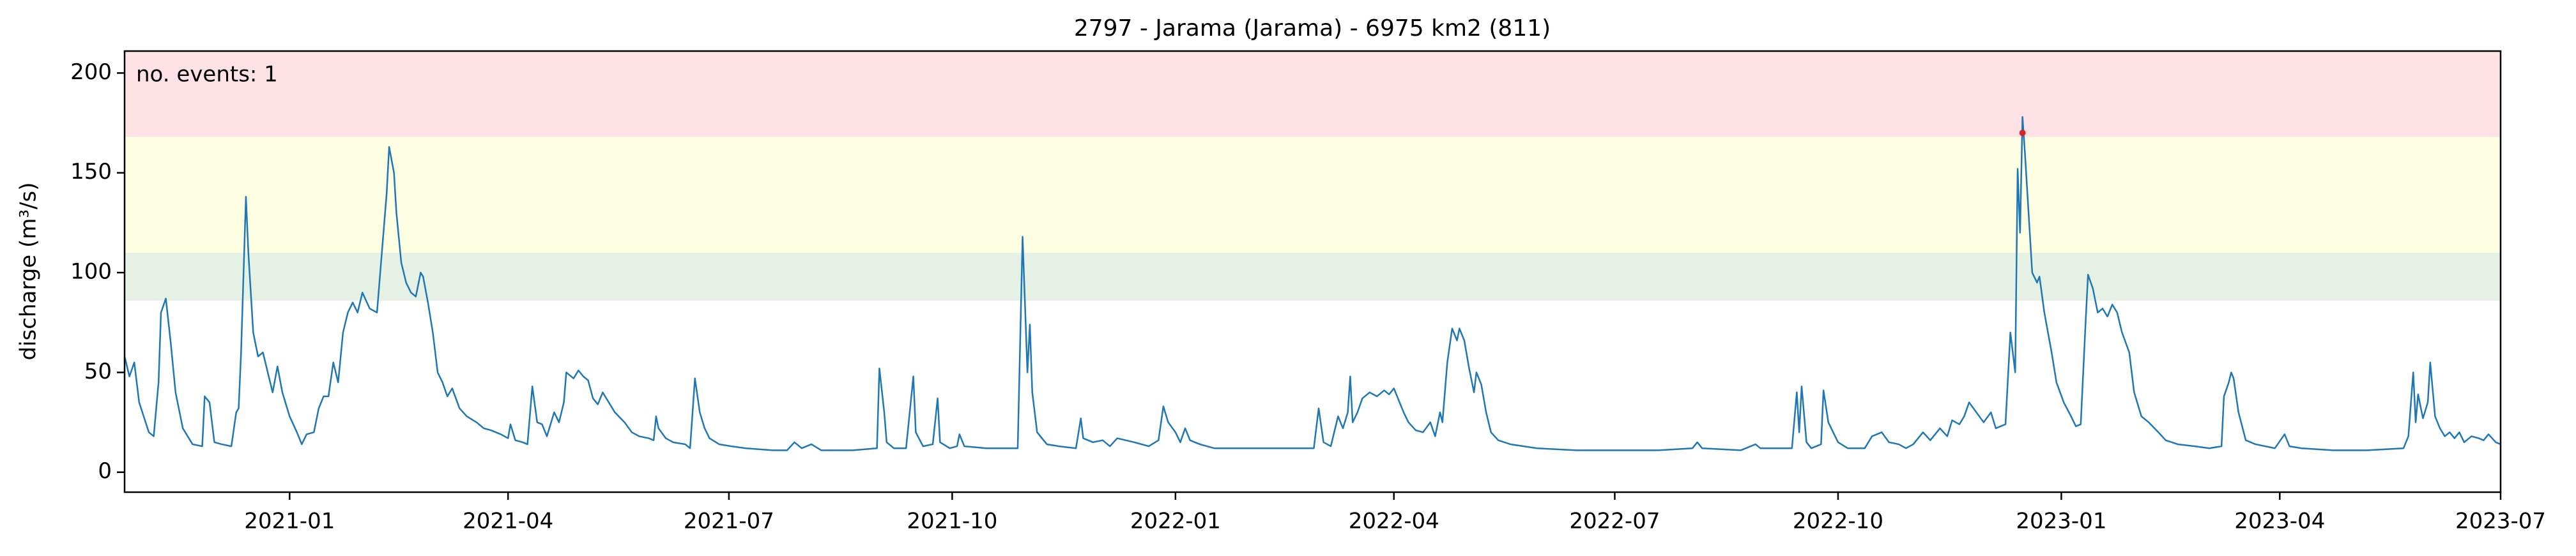  What do you see at coordinates (1312, 28) in the screenshot?
I see `chart-title: 2797 - Jarama (Jarama) - 6975 km2 (811)` at bounding box center [1312, 28].